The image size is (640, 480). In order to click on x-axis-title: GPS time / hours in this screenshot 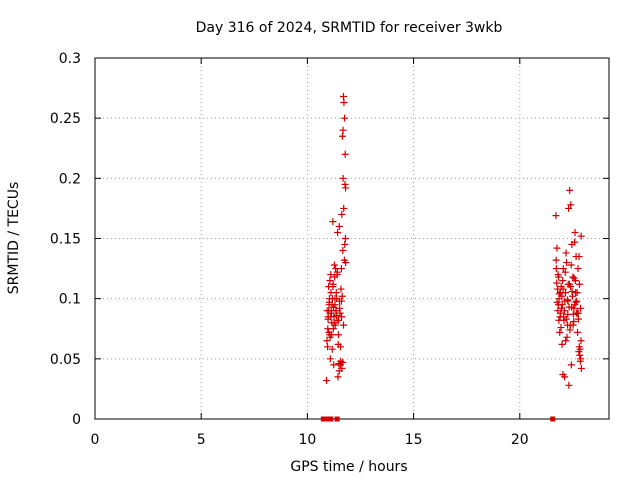, I will do `click(348, 467)`.